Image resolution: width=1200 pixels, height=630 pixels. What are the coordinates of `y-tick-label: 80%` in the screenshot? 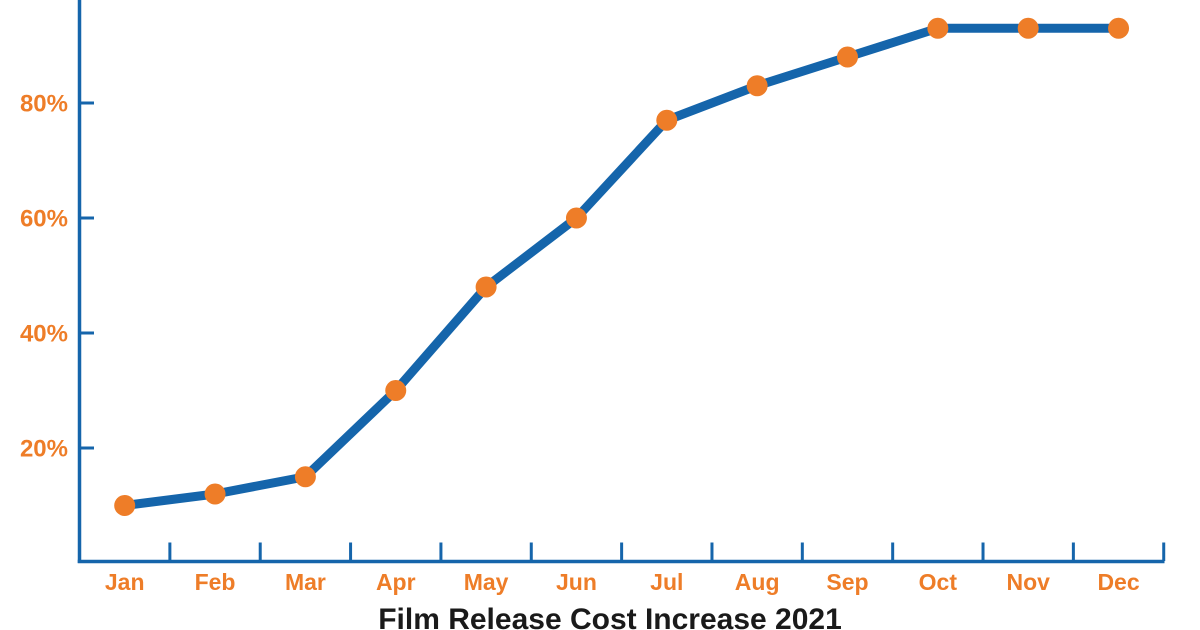 It's located at (44, 104).